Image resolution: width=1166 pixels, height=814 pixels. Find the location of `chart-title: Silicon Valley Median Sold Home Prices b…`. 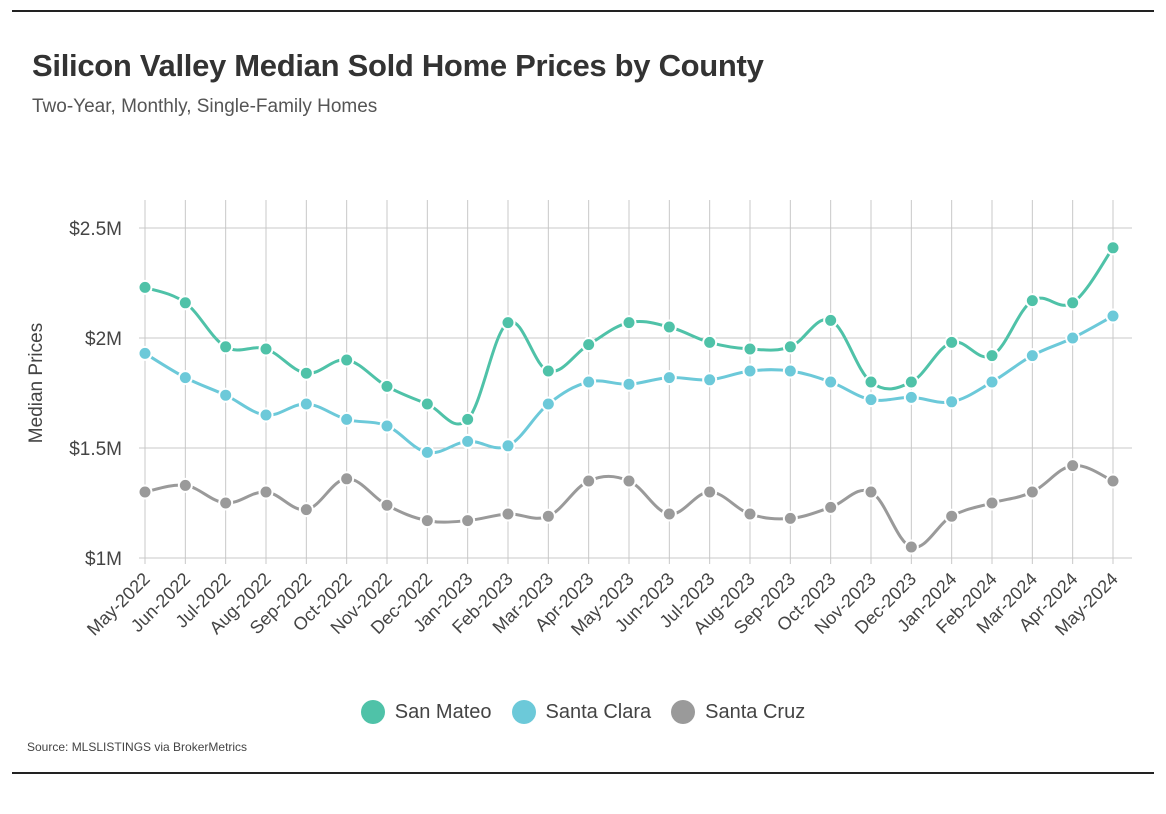

chart-title: Silicon Valley Median Sold Home Prices b… is located at coordinates (398, 65).